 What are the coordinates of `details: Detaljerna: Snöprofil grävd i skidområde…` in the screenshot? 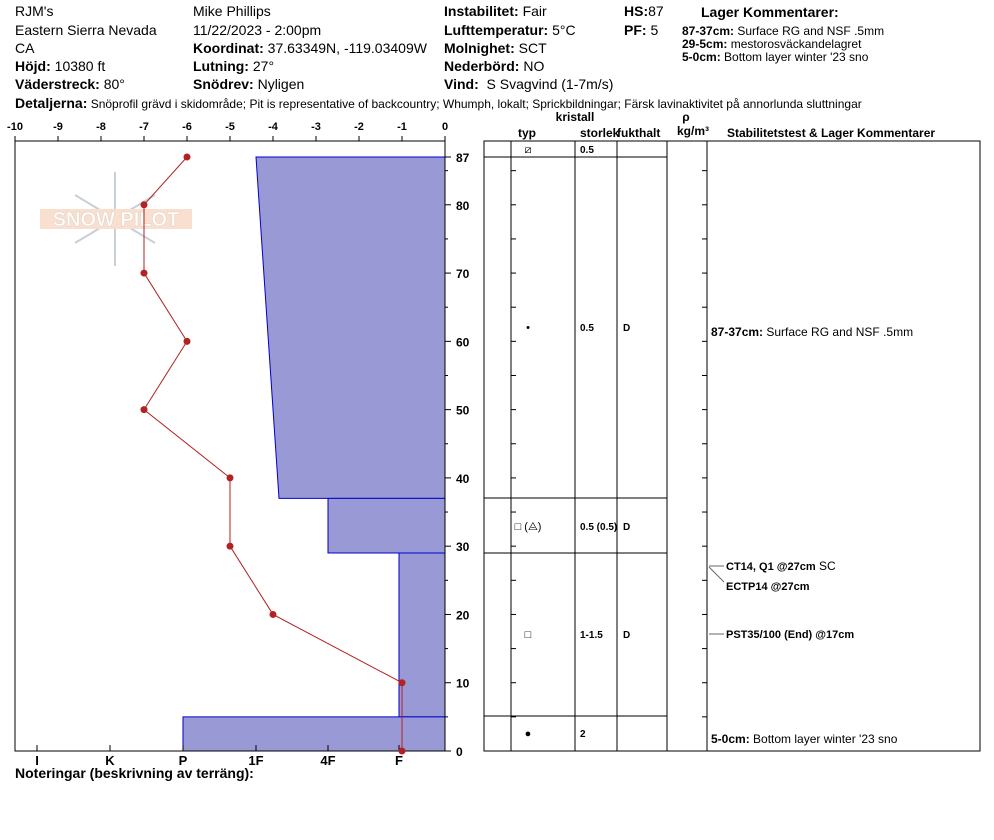 It's located at (438, 103).